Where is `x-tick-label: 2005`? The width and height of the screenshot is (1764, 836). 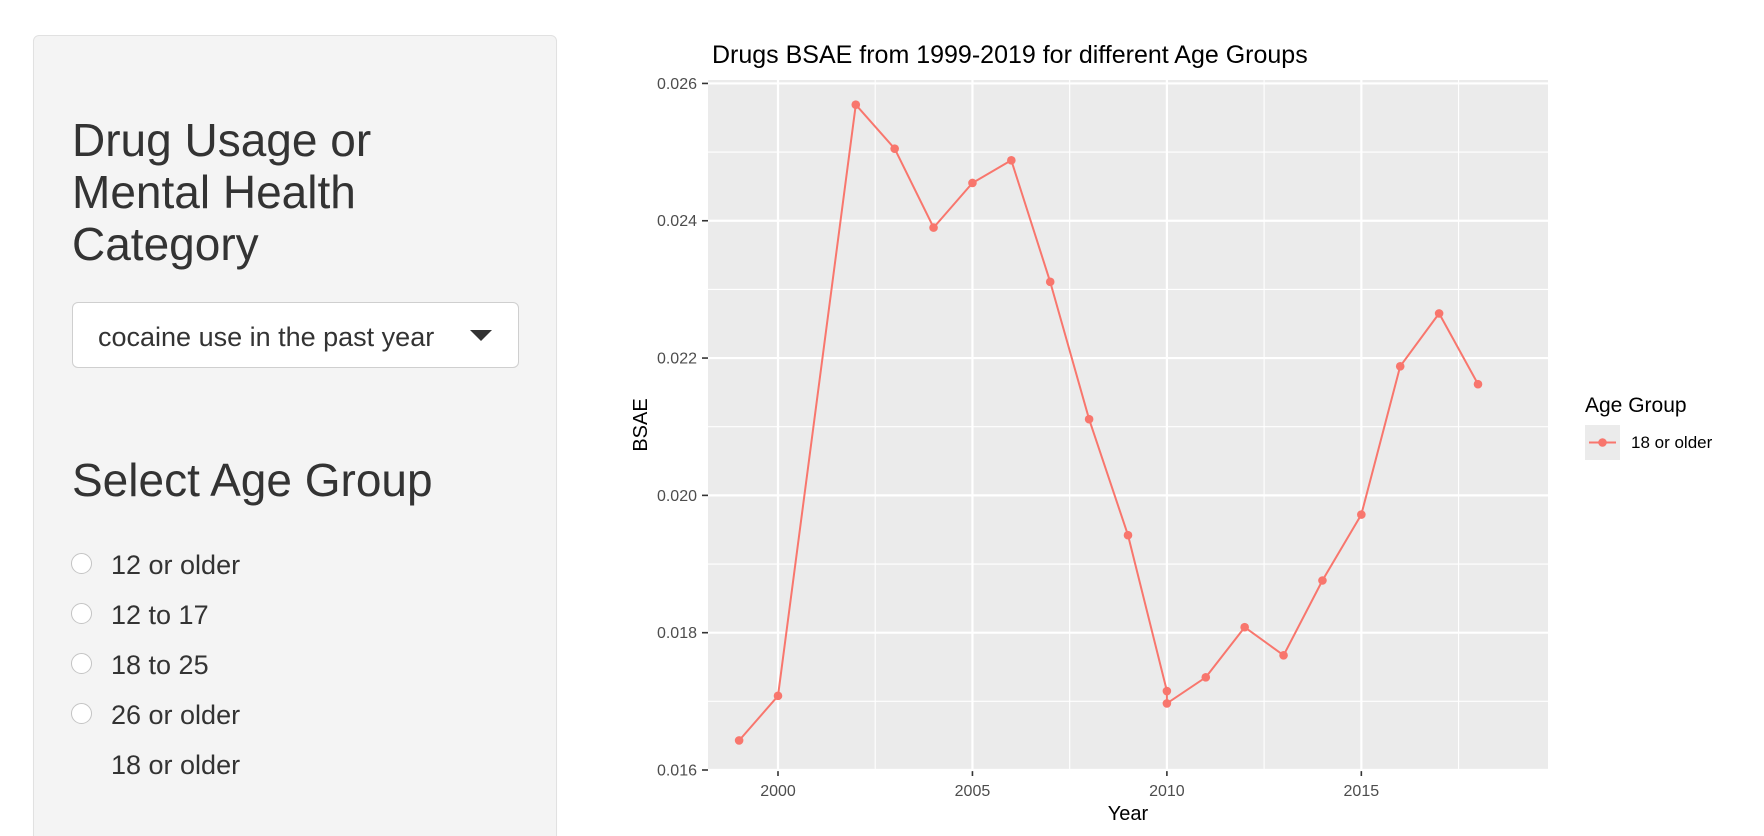
x-tick-label: 2005 is located at coordinates (973, 791).